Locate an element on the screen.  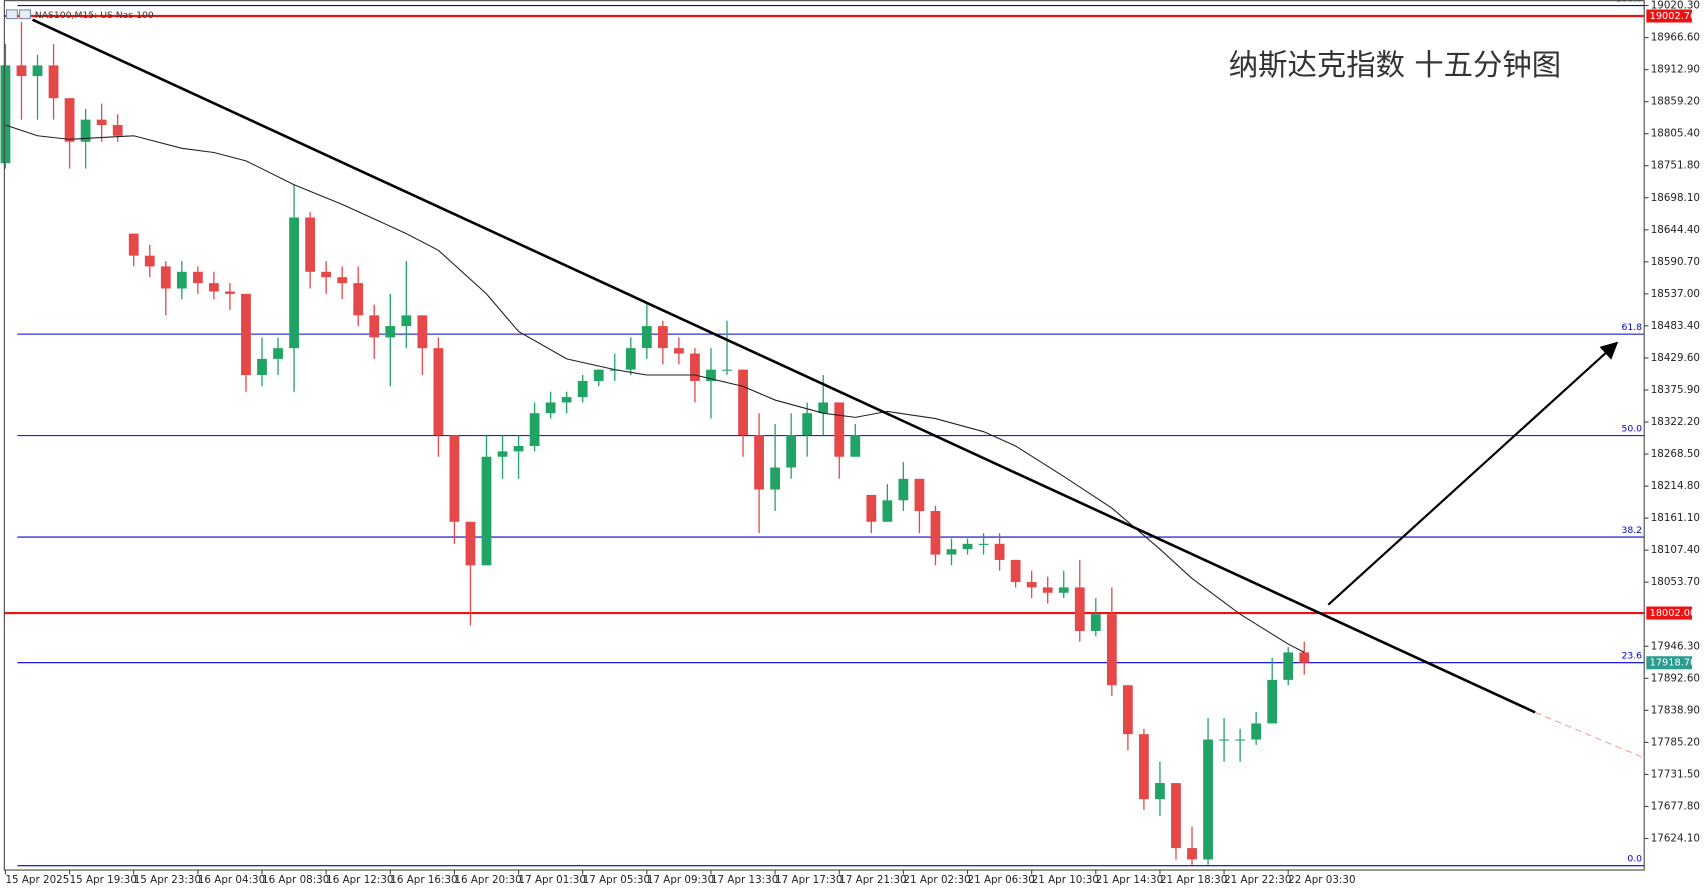
x-tick-label: 21 Apr 18:30 is located at coordinates (1193, 880).